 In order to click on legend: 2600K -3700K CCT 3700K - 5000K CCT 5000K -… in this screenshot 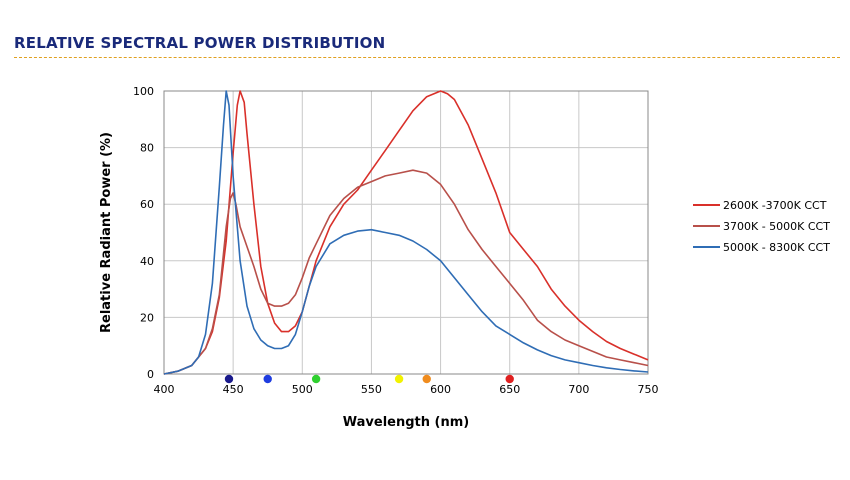, I will do `click(761, 226)`.